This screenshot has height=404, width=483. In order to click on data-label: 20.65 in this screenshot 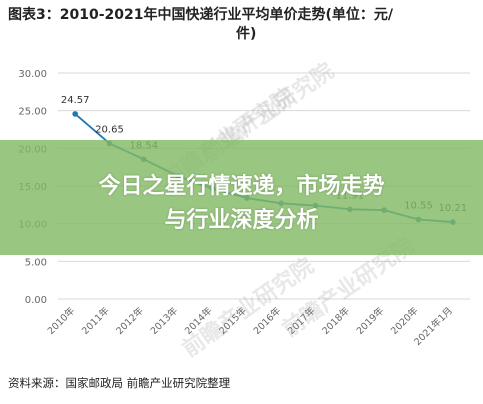, I will do `click(109, 129)`.